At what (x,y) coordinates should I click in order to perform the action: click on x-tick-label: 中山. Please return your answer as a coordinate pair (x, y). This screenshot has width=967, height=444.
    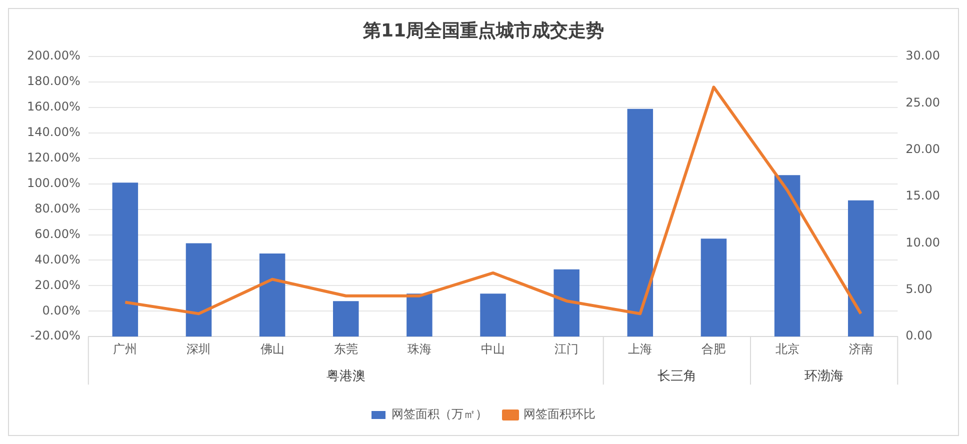
    Looking at the image, I should click on (493, 349).